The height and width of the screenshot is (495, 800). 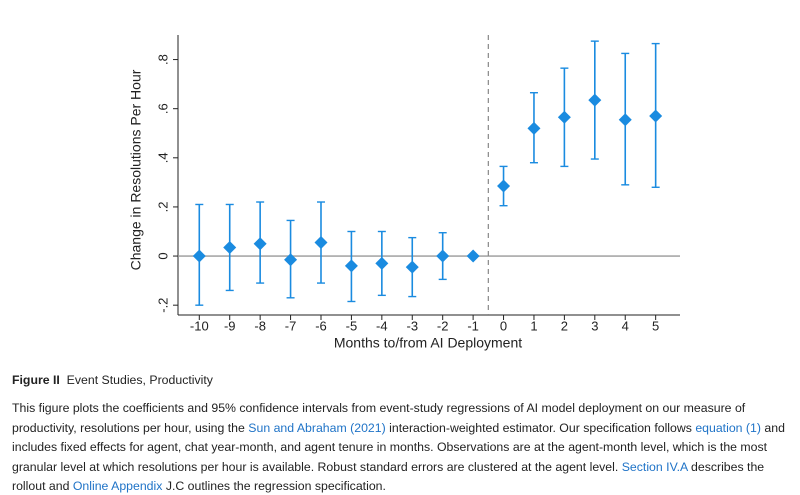 I want to click on y-tick-label: .2, so click(x=162, y=207).